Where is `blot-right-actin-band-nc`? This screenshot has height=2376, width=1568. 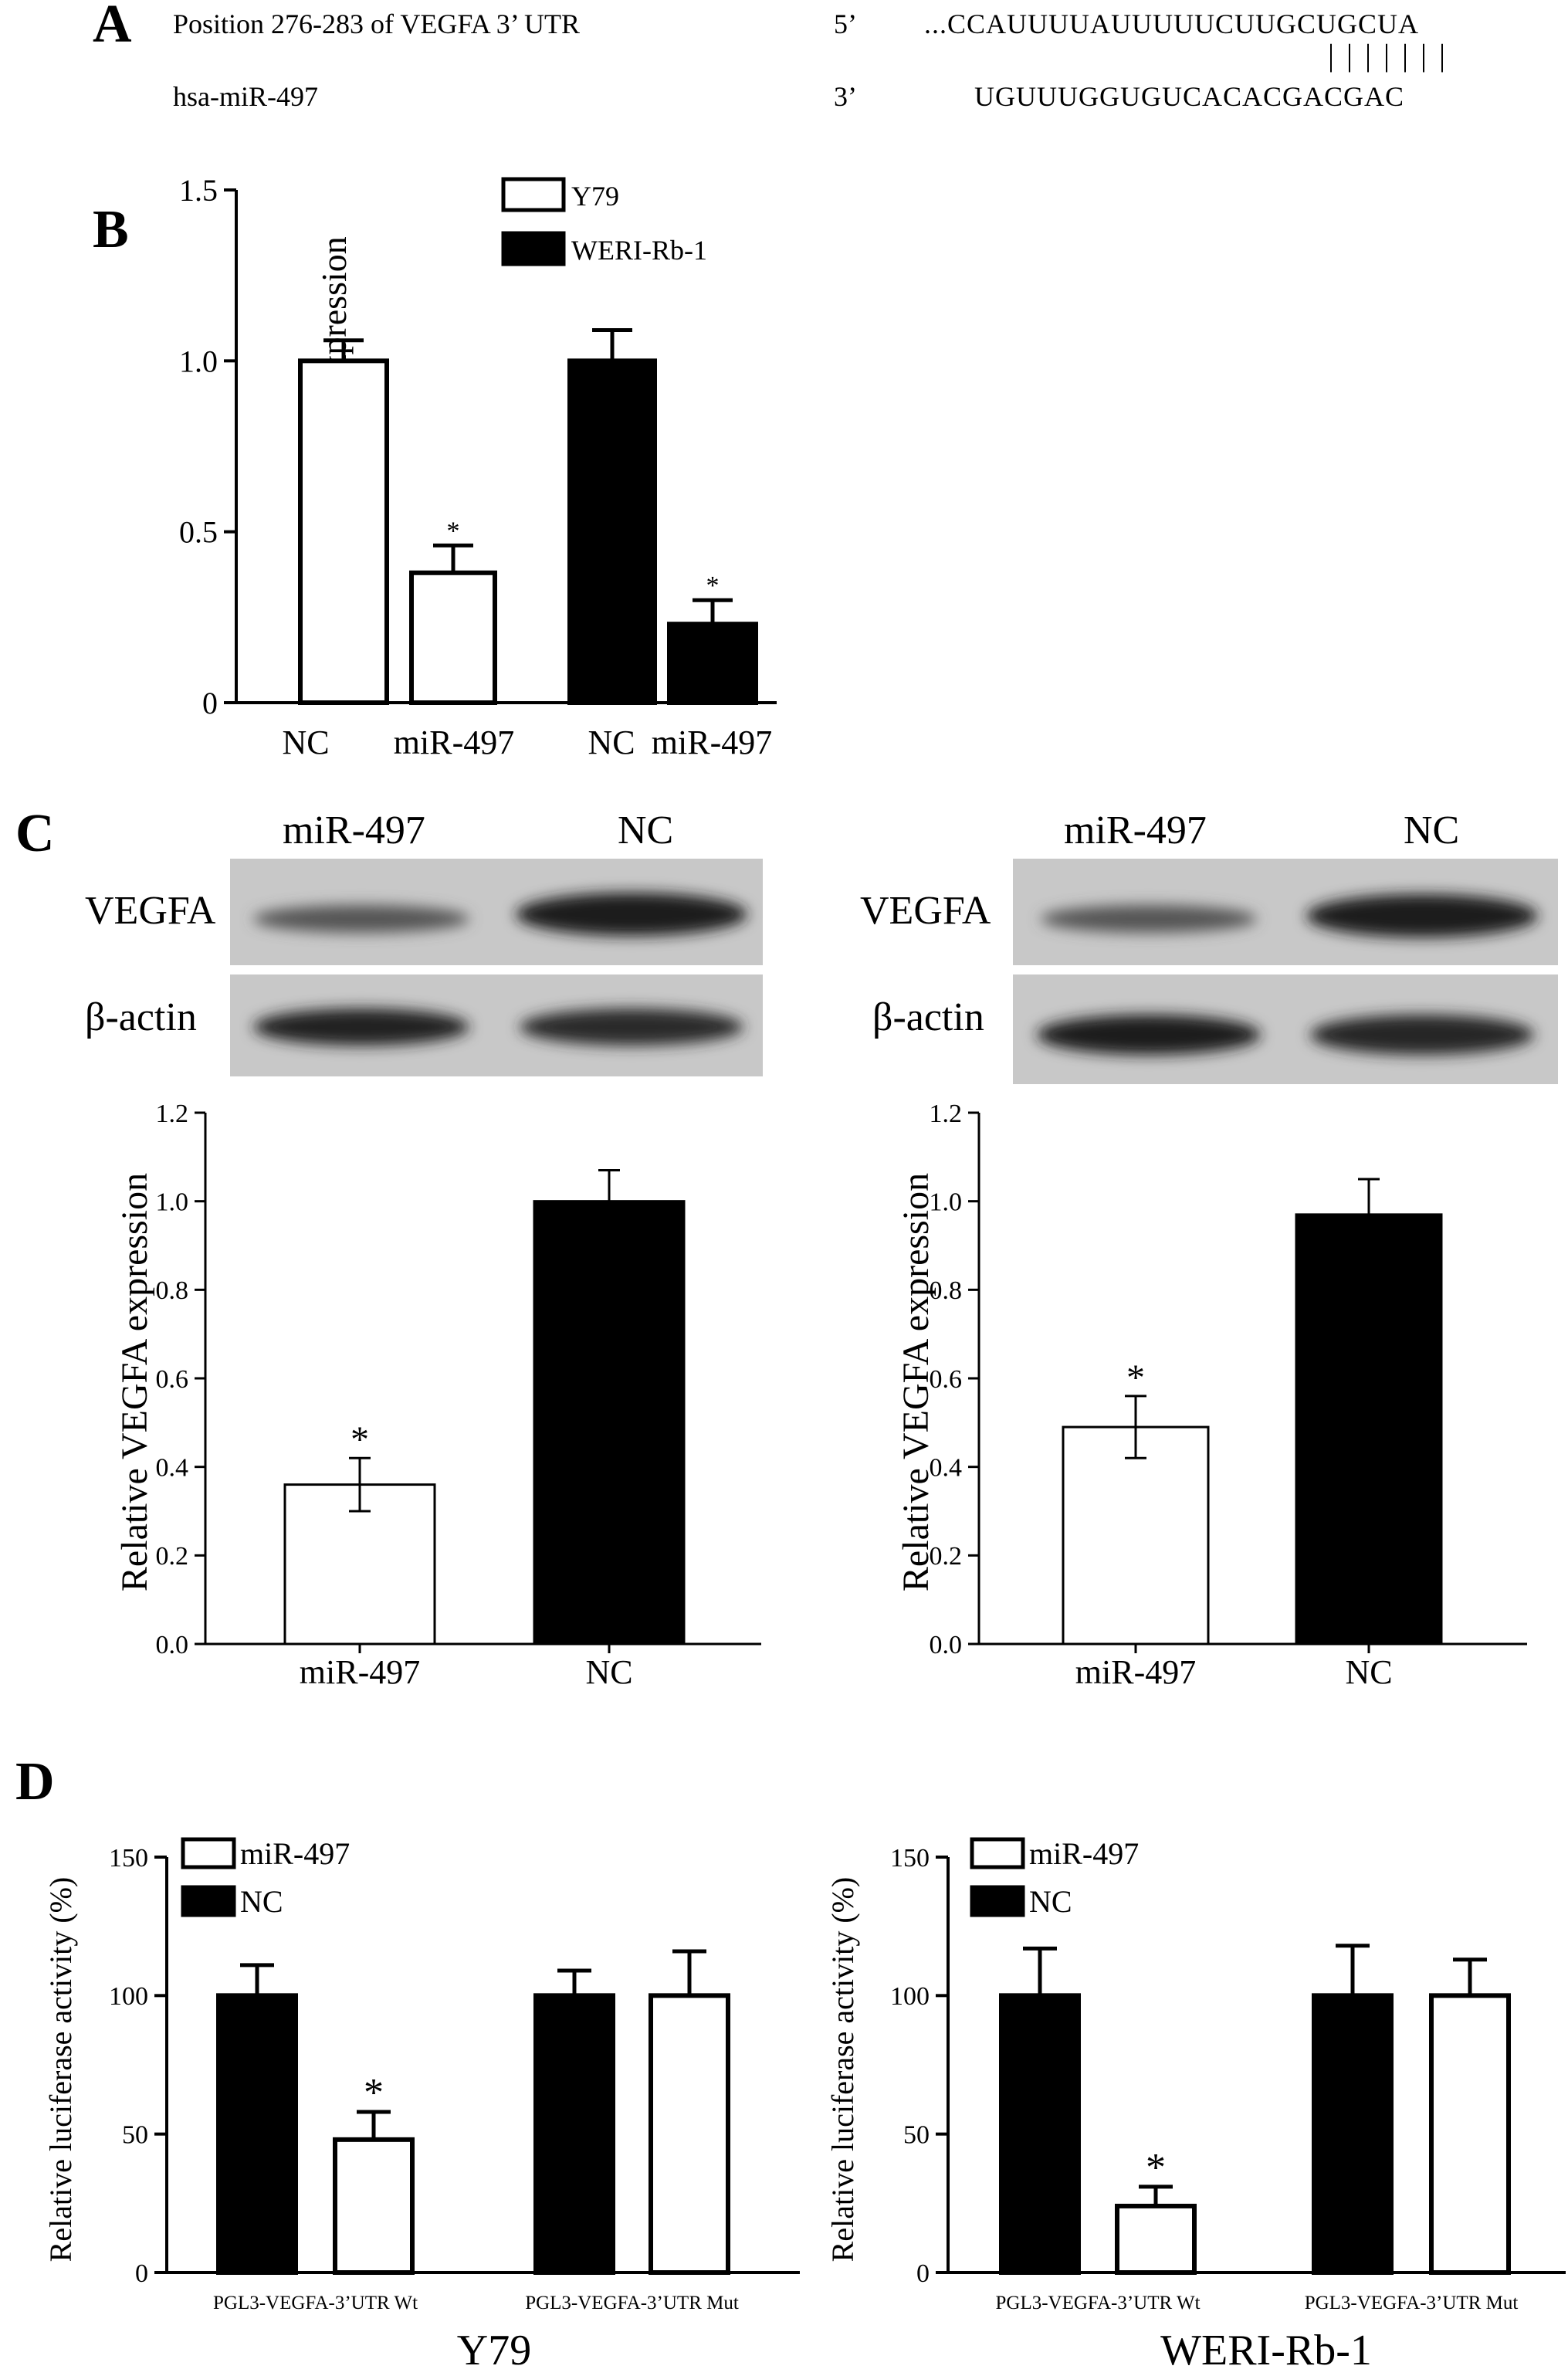 blot-right-actin-band-nc is located at coordinates (1422, 1035).